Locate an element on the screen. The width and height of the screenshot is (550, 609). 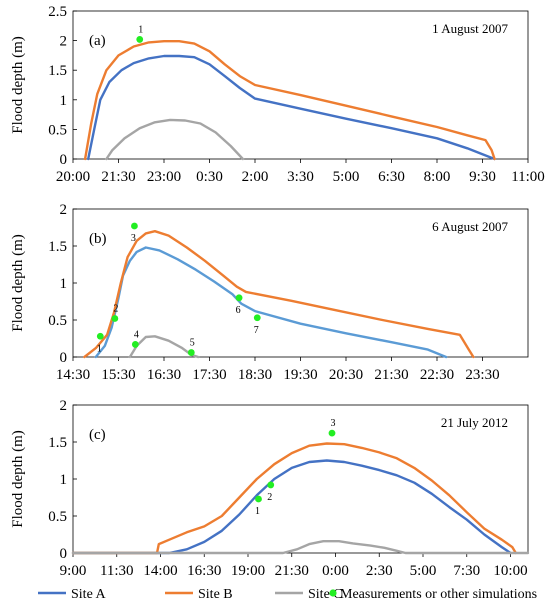
legend-item: Site B is located at coordinates (199, 594).